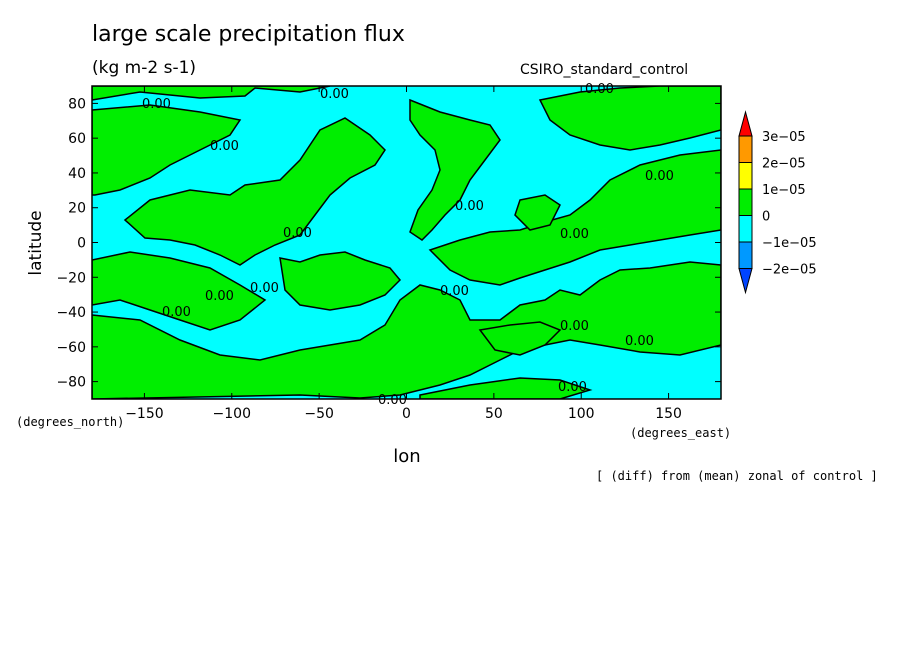  I want to click on y-axis-units: (degrees_north), so click(70, 422).